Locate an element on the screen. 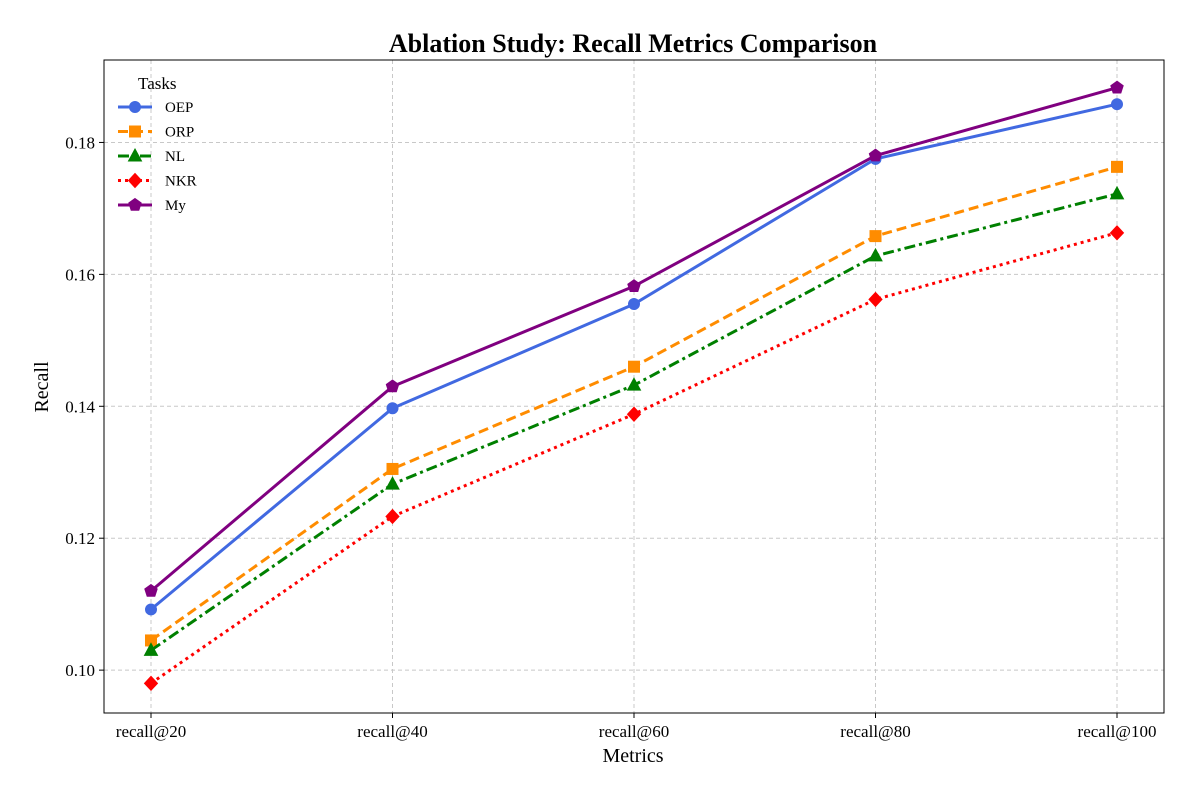 This screenshot has height=800, width=1200. legend-entry-oep: OEP is located at coordinates (155, 108).